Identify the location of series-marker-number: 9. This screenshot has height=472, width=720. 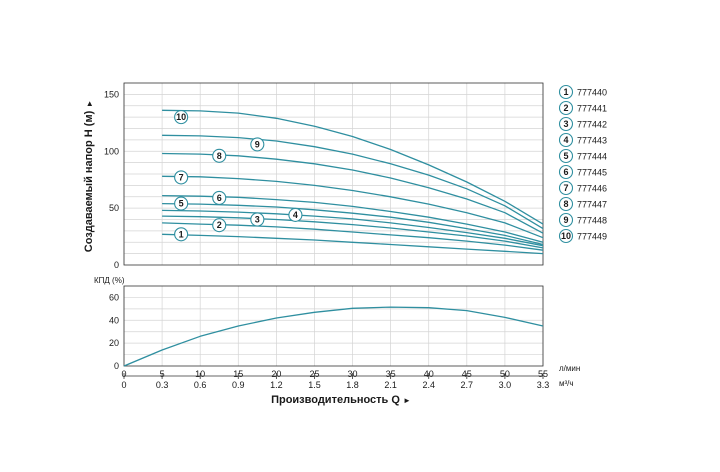
(257, 144).